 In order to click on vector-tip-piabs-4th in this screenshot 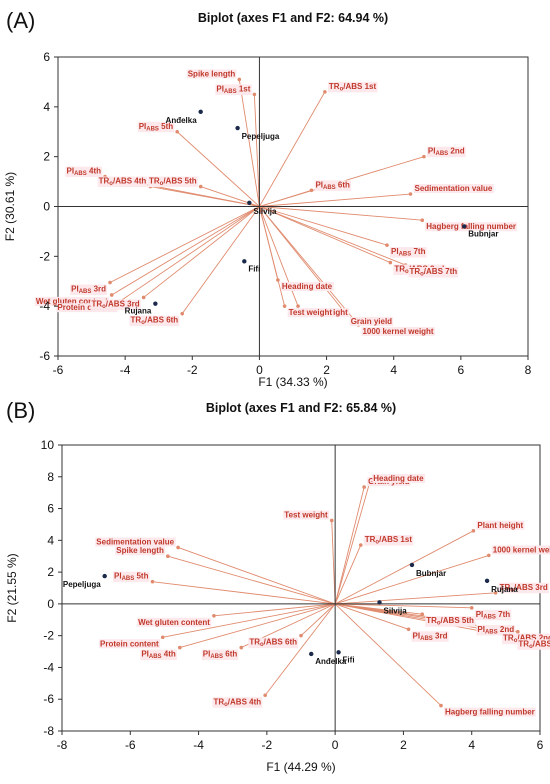, I will do `click(179, 647)`.